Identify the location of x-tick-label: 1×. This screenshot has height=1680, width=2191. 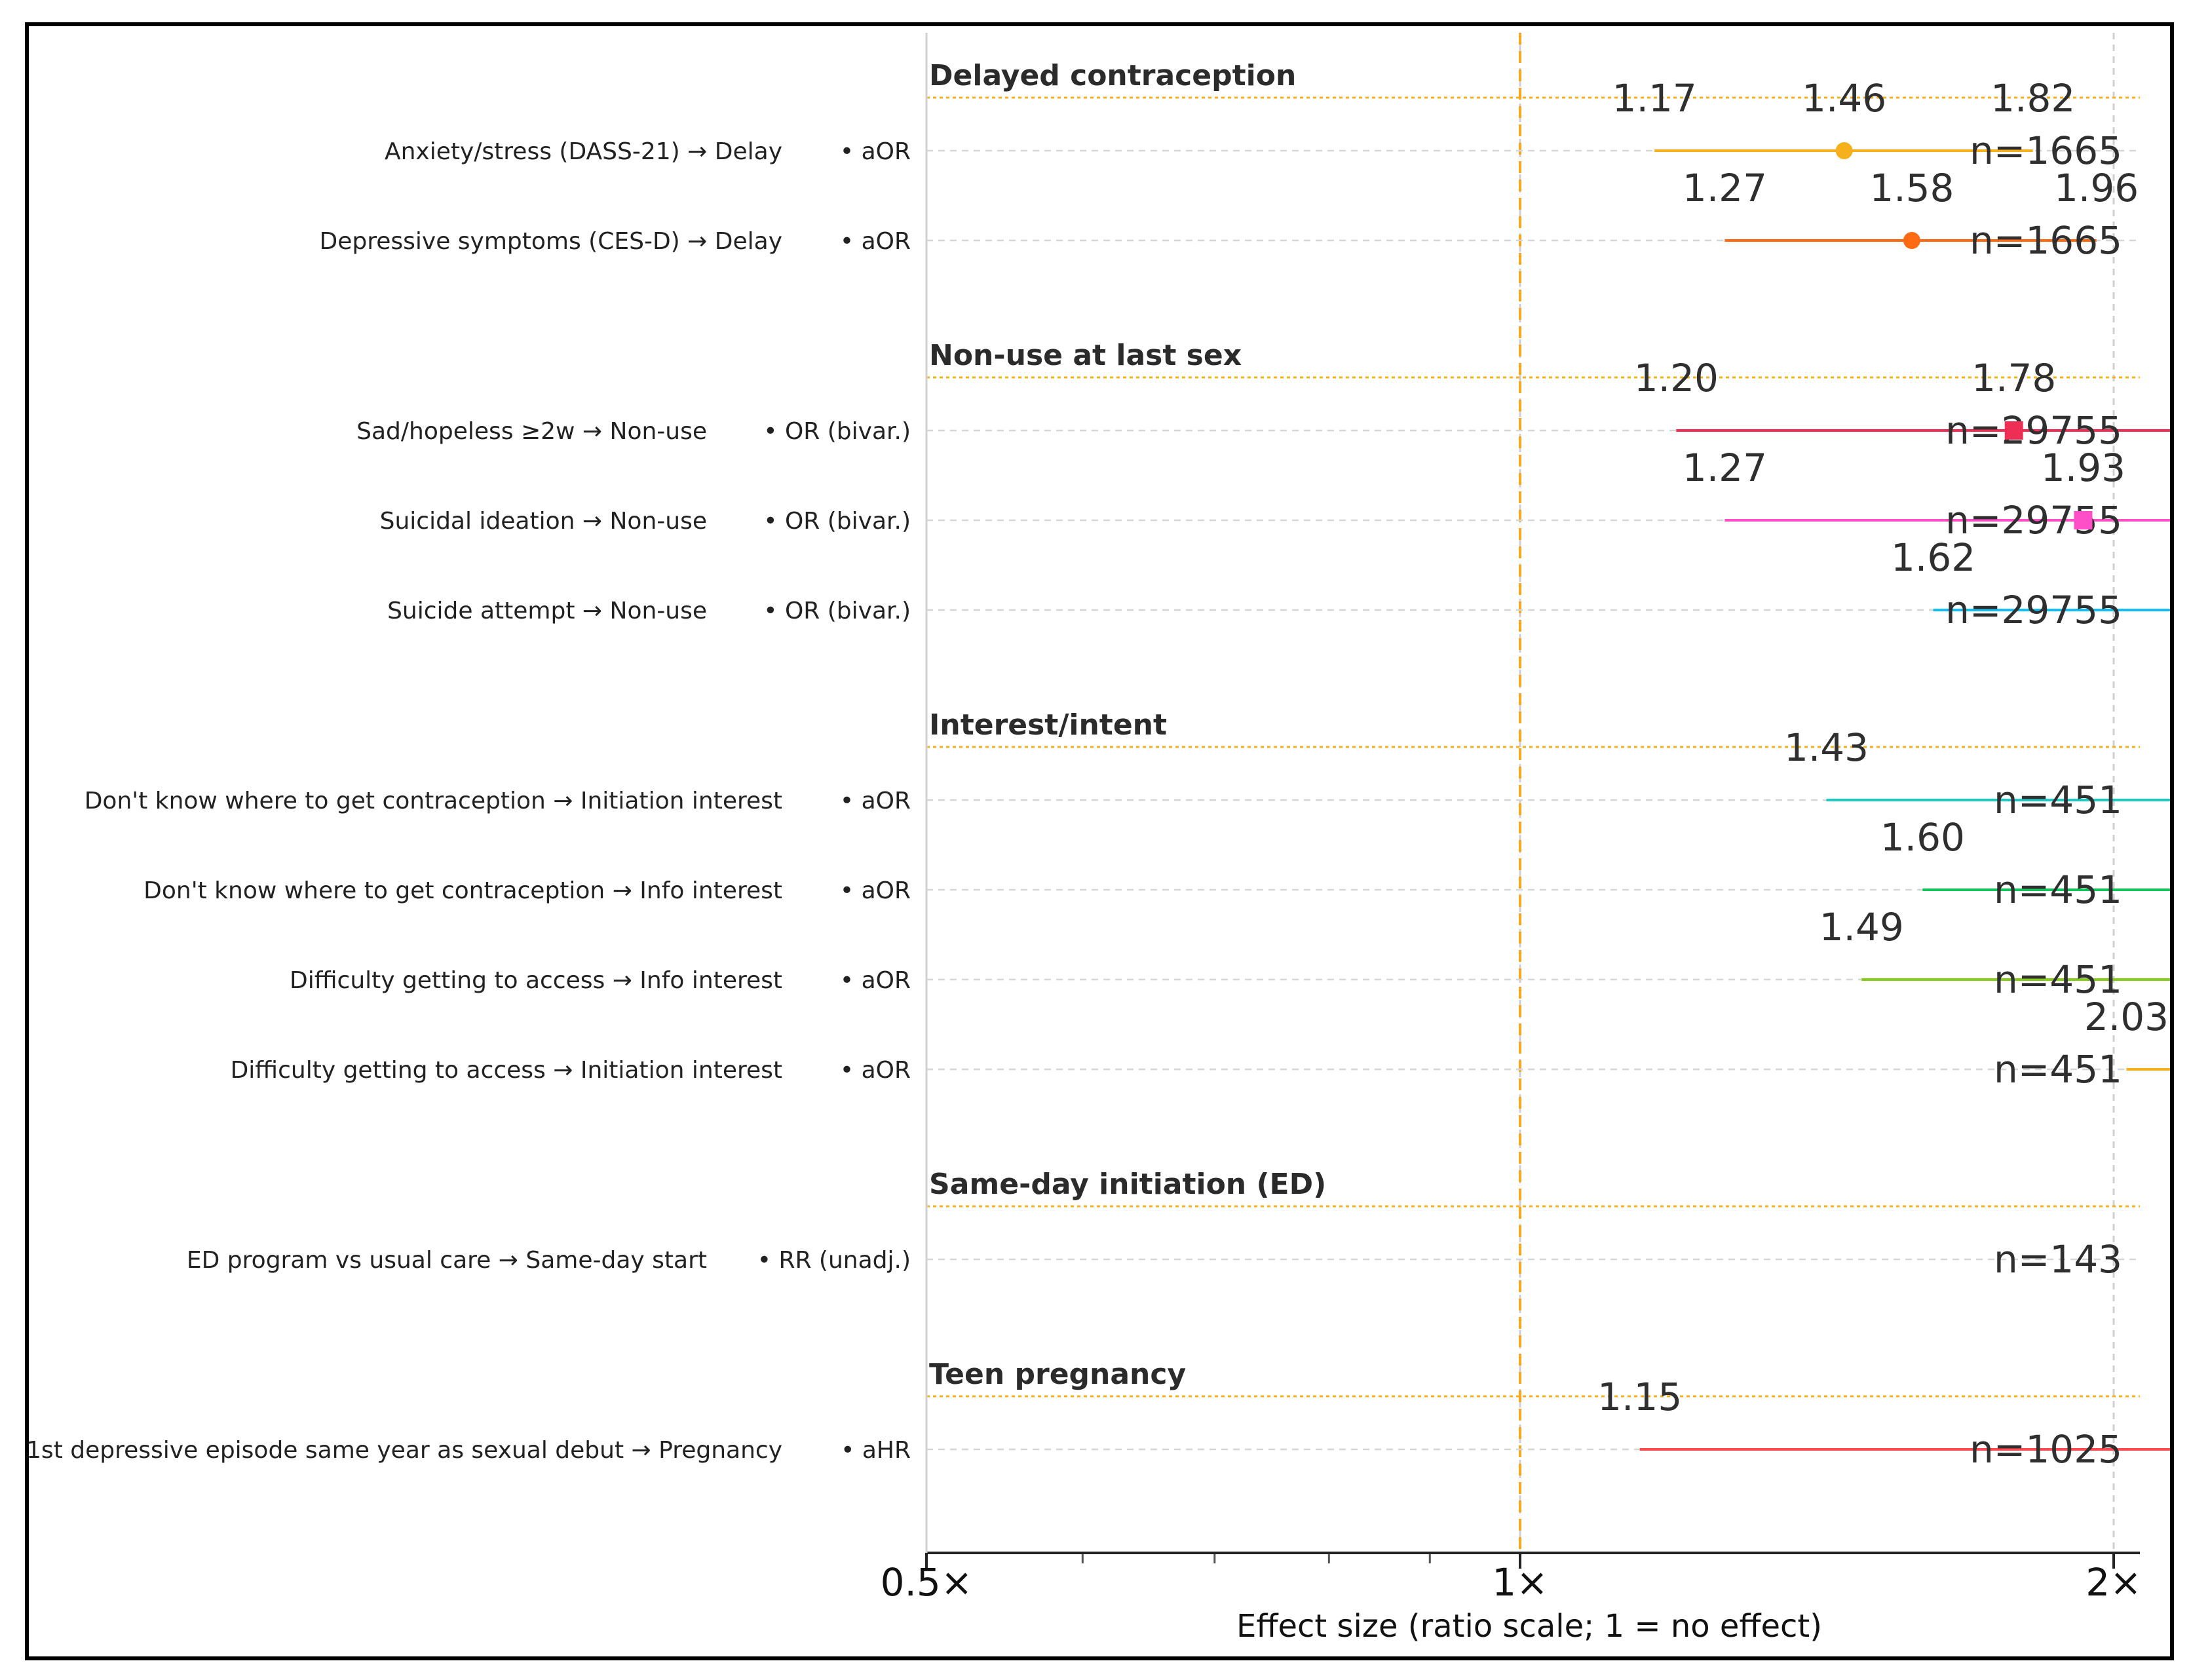
(1520, 1582).